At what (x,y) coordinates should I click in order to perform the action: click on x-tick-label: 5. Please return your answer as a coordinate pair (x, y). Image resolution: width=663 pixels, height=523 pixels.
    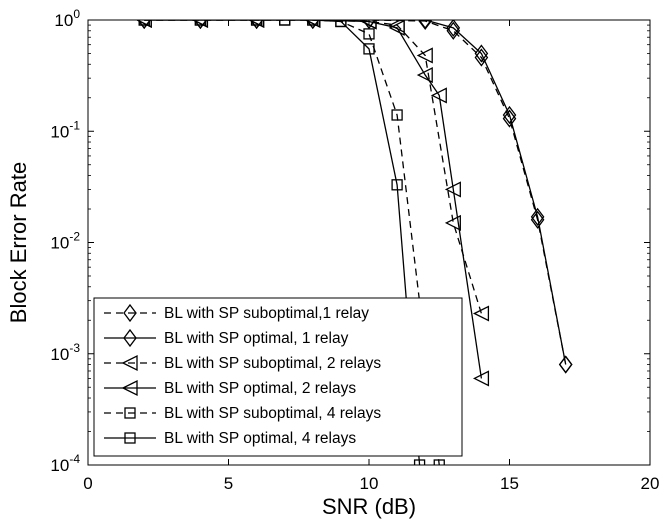
    Looking at the image, I should click on (228, 483).